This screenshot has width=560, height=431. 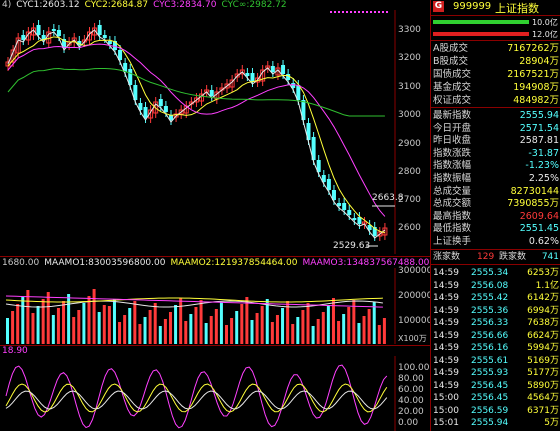 What do you see at coordinates (411, 379) in the screenshot?
I see `y-tick-label: 80.00` at bounding box center [411, 379].